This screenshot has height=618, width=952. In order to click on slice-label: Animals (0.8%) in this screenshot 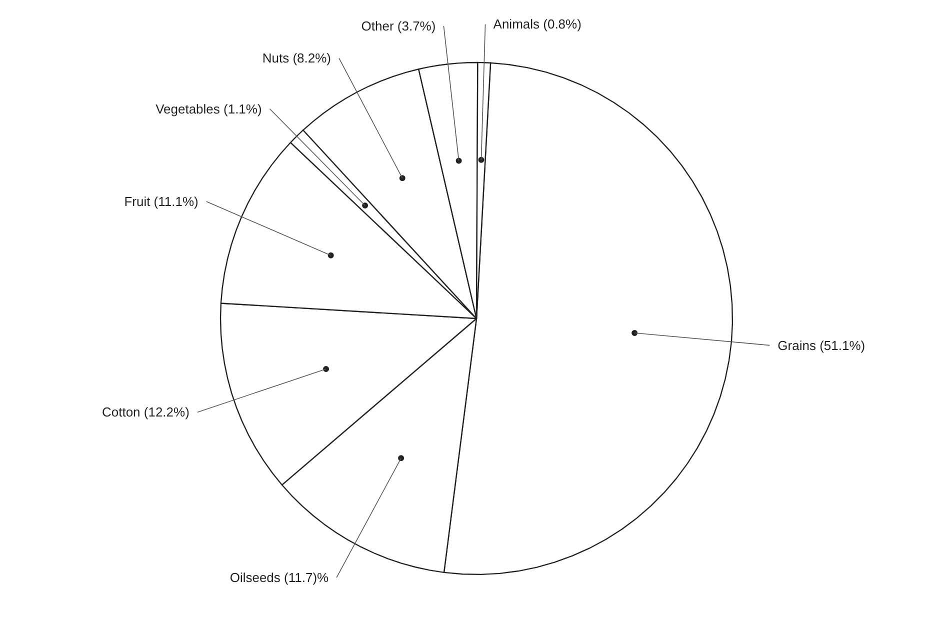, I will do `click(537, 24)`.